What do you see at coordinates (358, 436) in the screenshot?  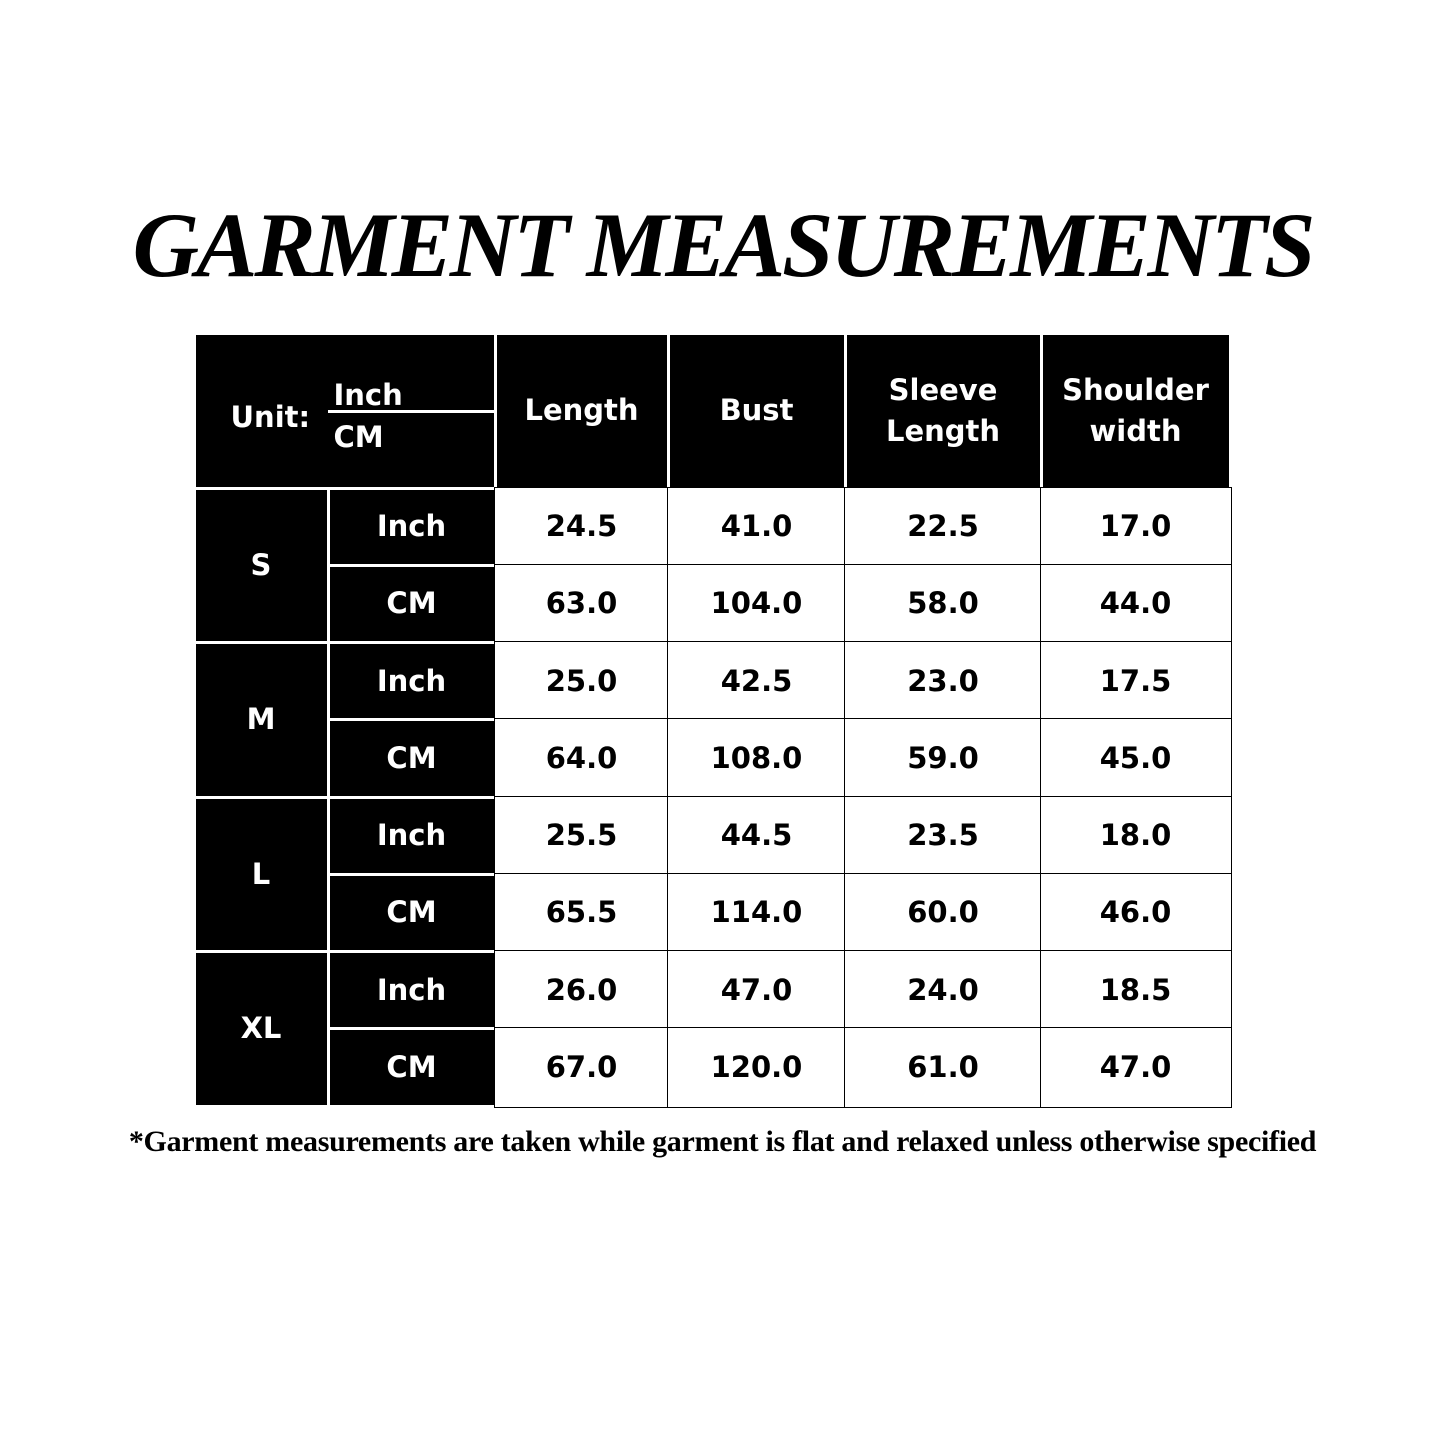 I see `unit-cm: CM` at bounding box center [358, 436].